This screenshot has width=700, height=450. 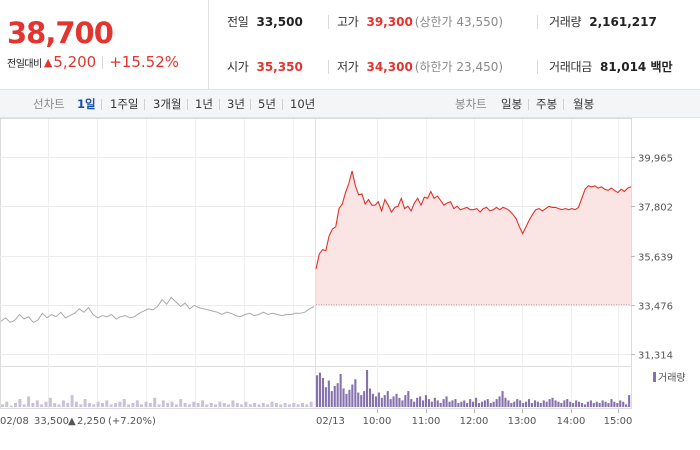 I want to click on period-5-year: 5년, so click(x=267, y=104).